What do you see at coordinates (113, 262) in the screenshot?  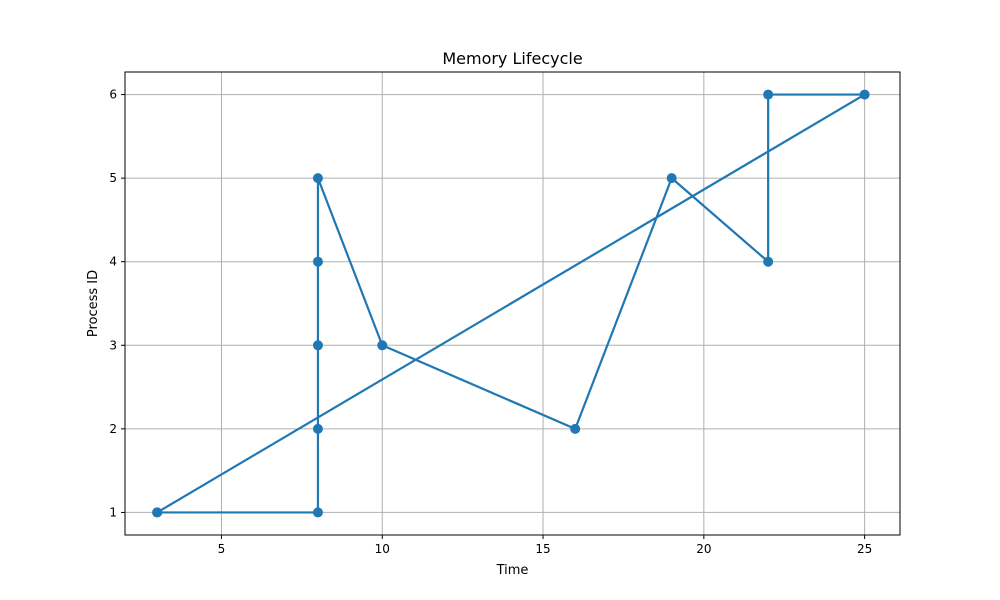 I see `y-tick-label: 4` at bounding box center [113, 262].